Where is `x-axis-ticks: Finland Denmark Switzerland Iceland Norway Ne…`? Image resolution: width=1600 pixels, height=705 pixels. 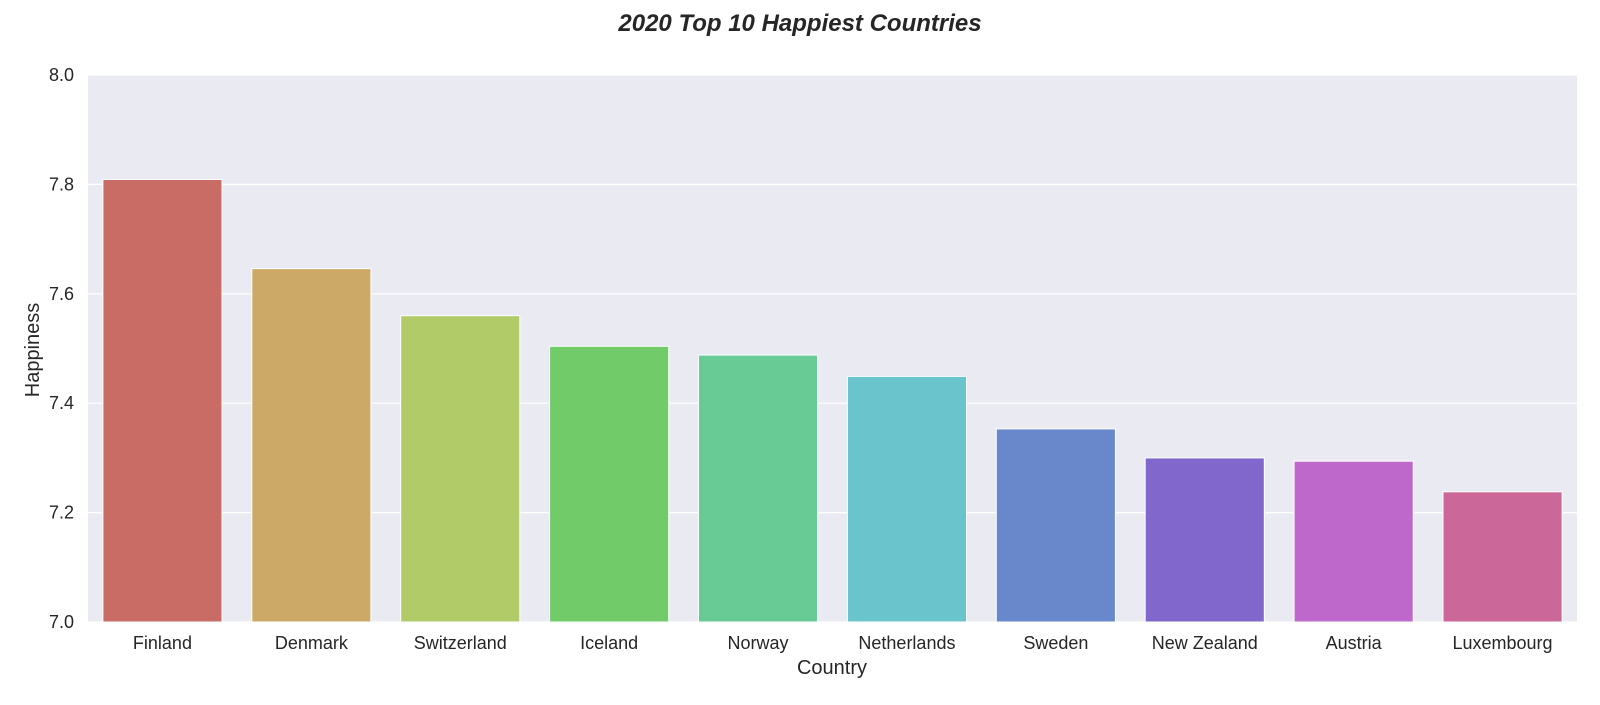
x-axis-ticks: Finland Denmark Switzerland Iceland Norway Ne… is located at coordinates (843, 643).